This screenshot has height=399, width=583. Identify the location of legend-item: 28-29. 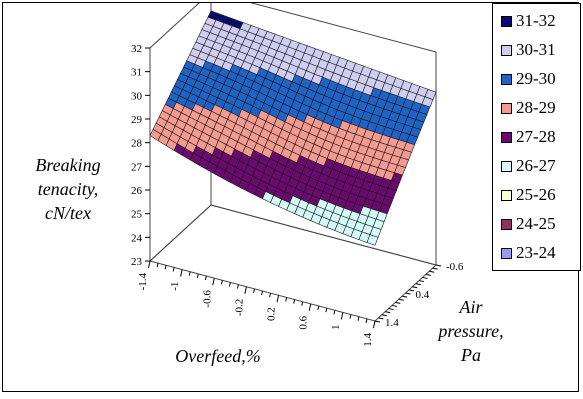
(528, 108).